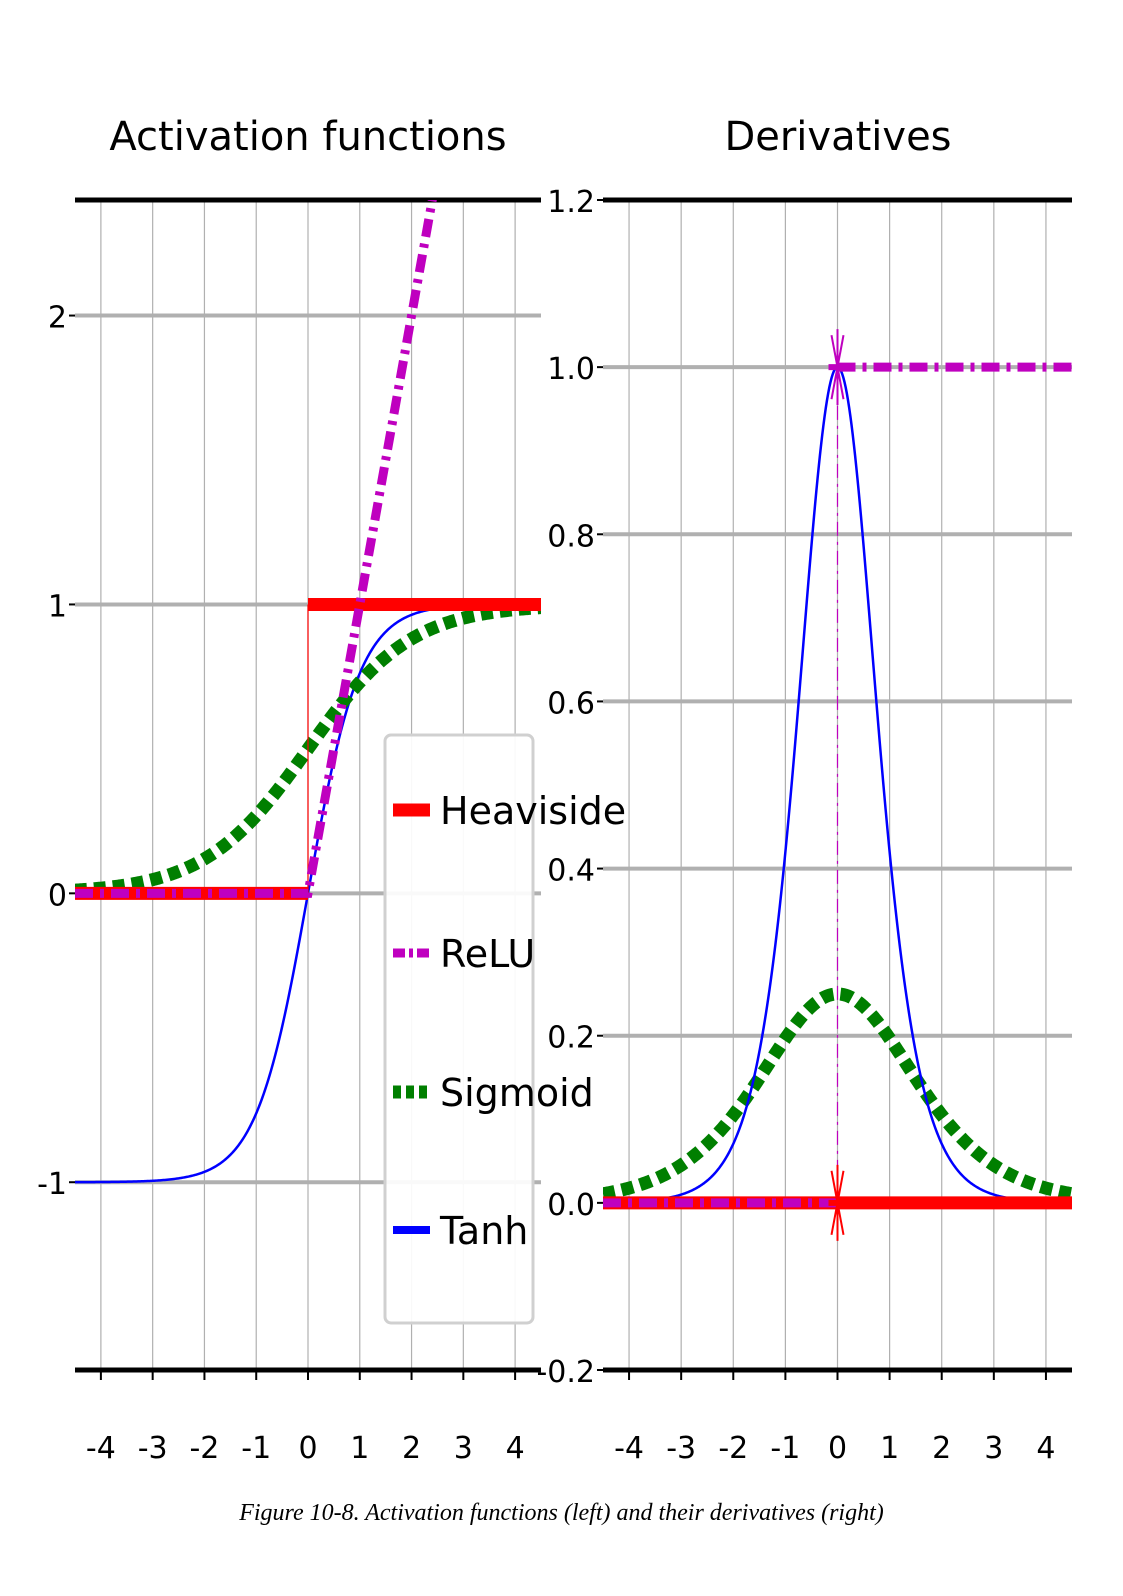  Describe the element at coordinates (487, 954) in the screenshot. I see `legend-relu-label: ReLU` at that location.